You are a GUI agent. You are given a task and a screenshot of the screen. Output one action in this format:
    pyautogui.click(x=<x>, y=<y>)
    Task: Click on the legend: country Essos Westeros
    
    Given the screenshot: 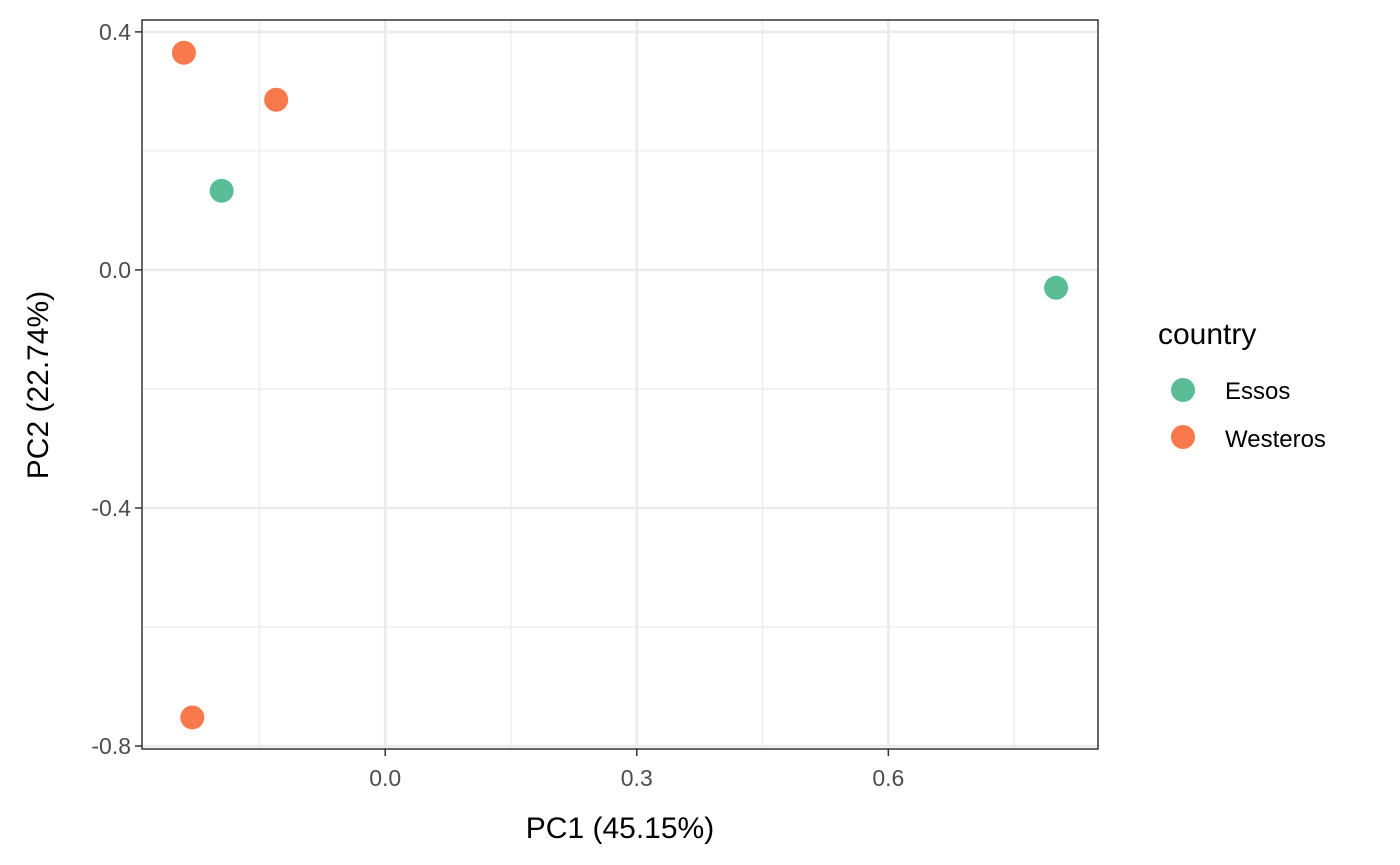 What is the action you would take?
    pyautogui.click(x=1242, y=385)
    